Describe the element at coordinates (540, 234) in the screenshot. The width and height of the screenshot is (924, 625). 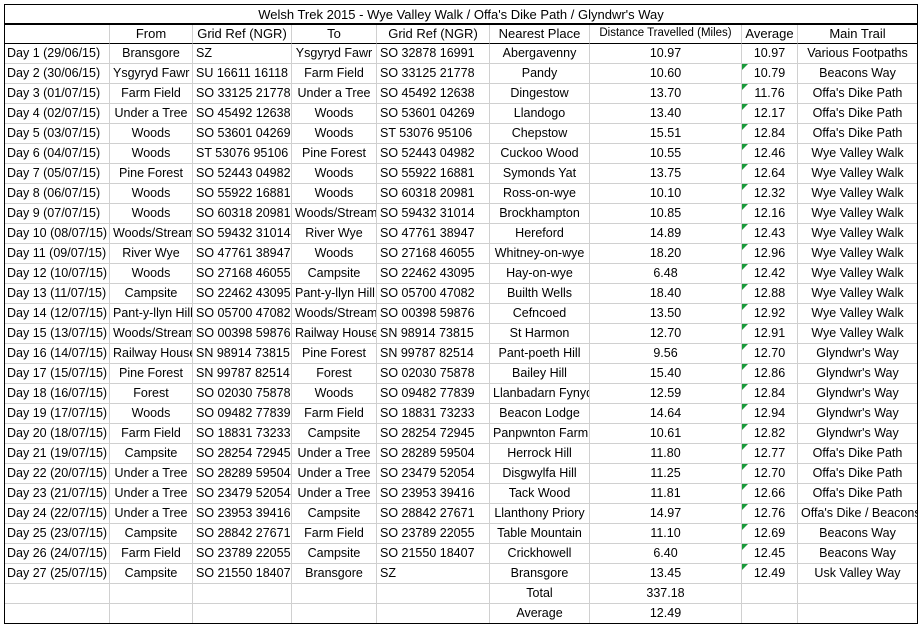
I see `table-cell: Hereford` at that location.